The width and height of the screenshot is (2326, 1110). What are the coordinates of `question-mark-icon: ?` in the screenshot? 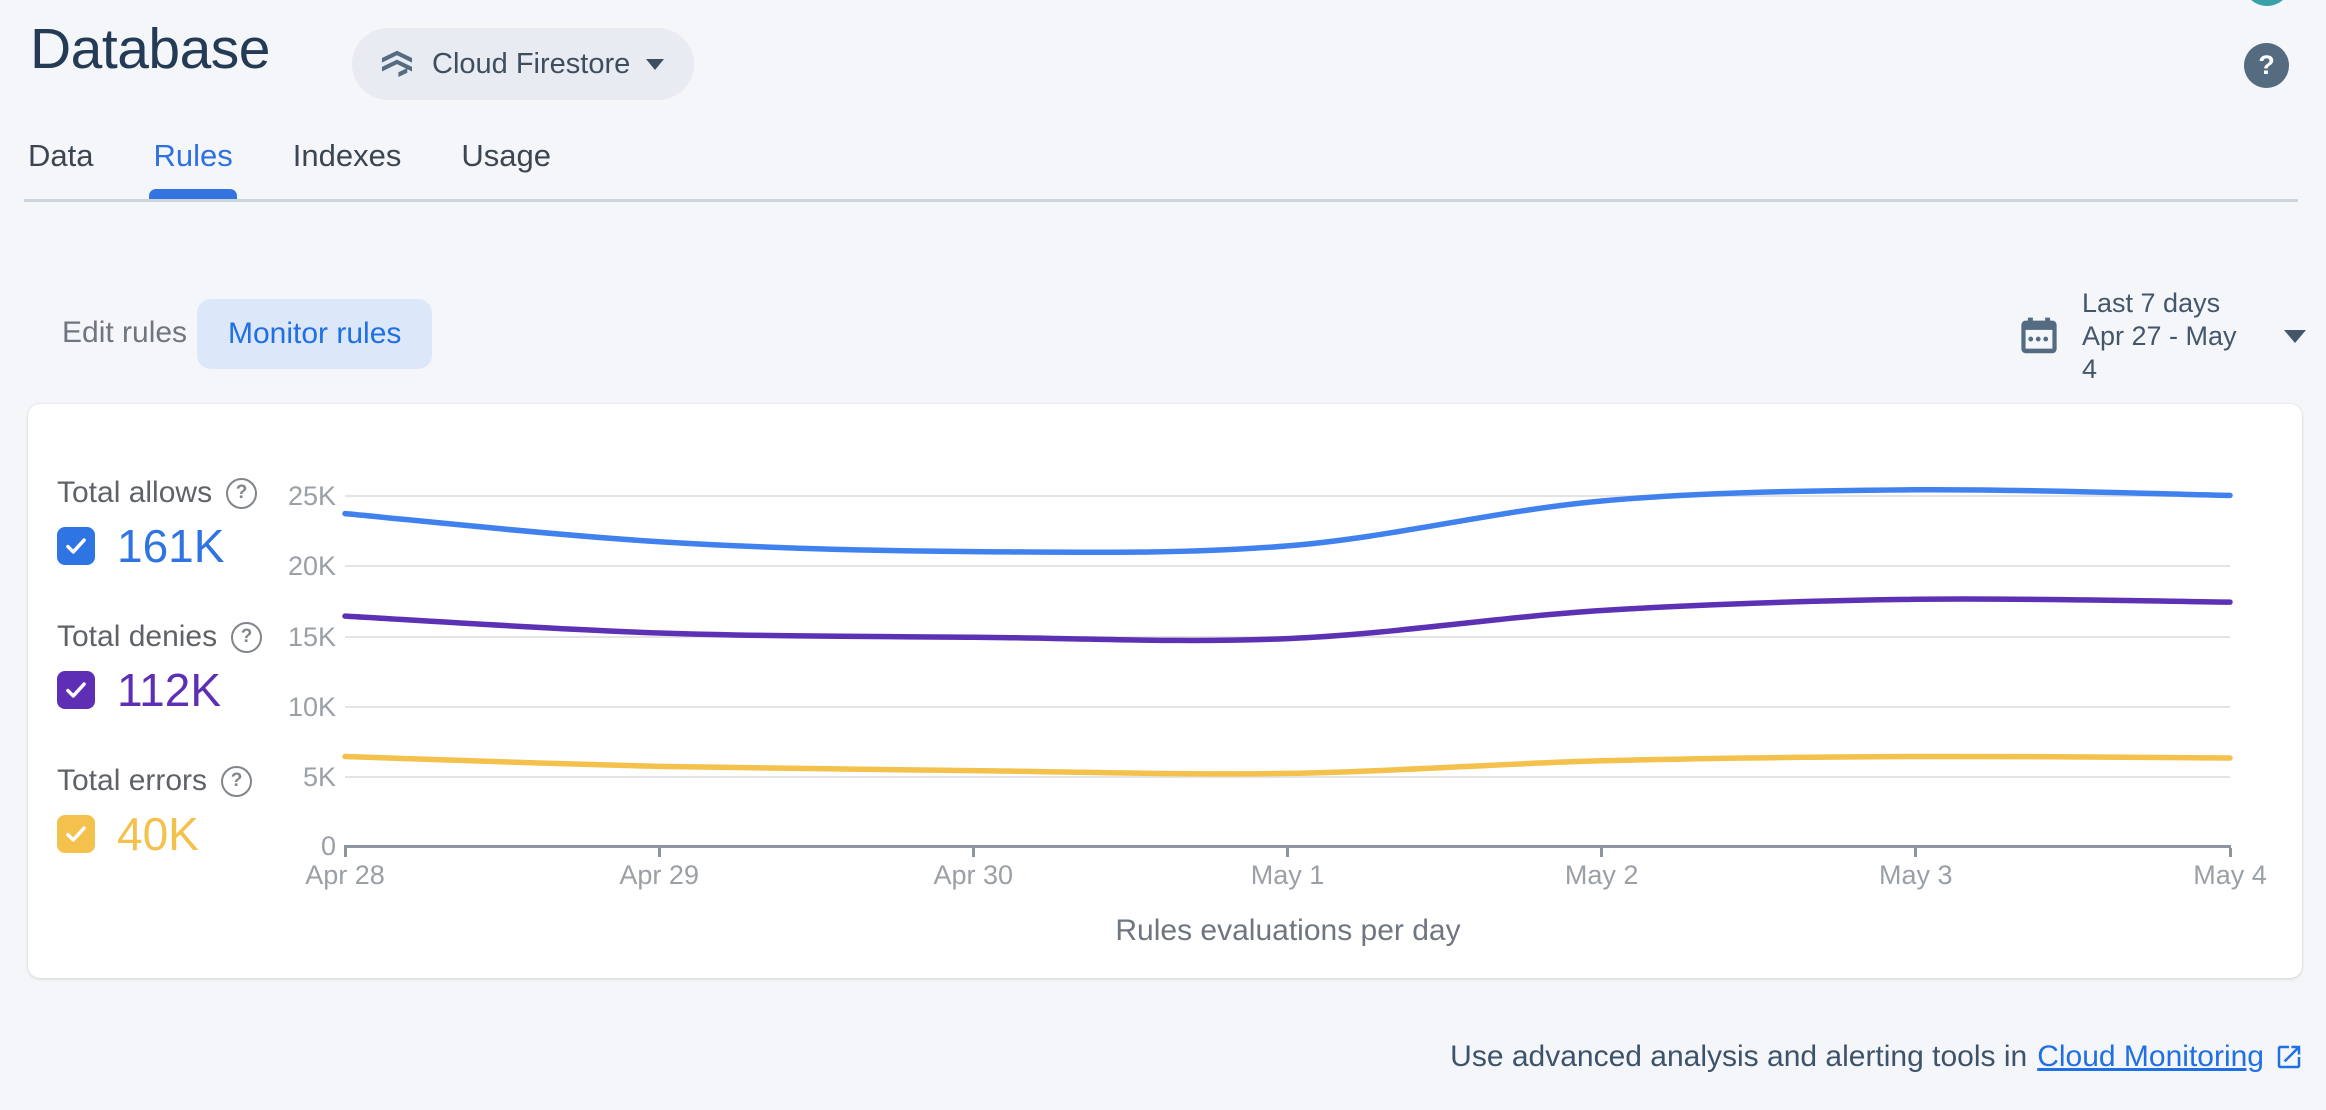 It's located at (2266, 65).